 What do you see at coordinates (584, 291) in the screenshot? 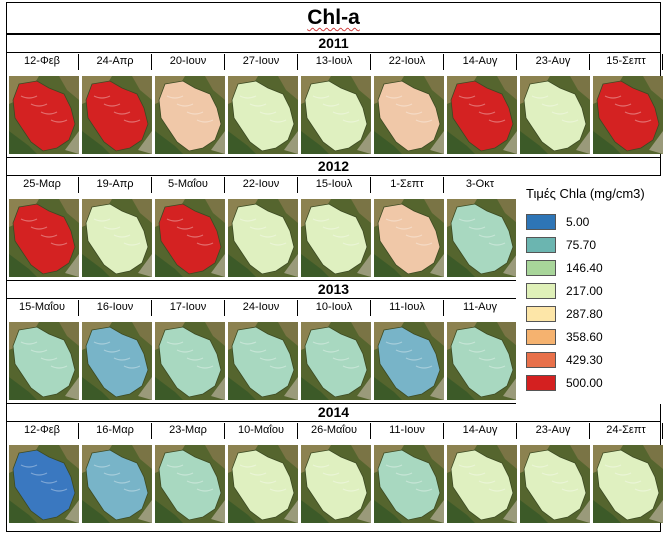
I see `legend-label: 217.00` at bounding box center [584, 291].